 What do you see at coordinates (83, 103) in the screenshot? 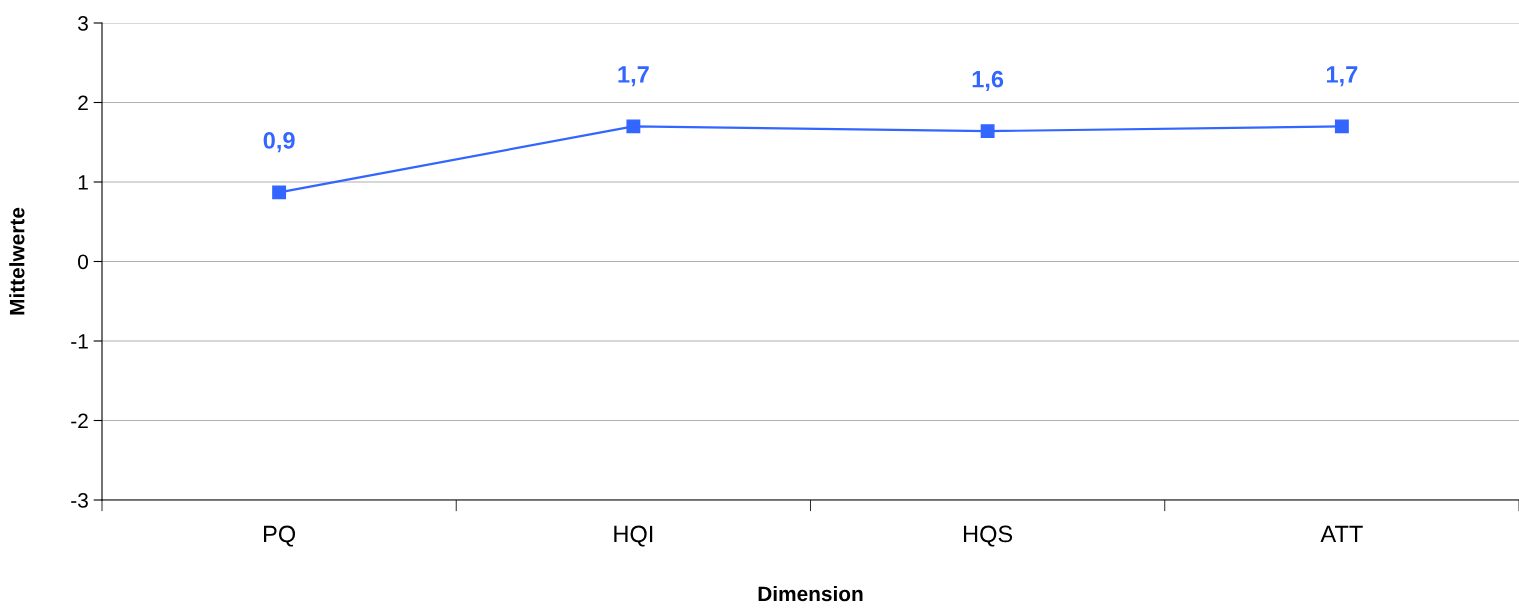
I see `y-tick-label: 2` at bounding box center [83, 103].